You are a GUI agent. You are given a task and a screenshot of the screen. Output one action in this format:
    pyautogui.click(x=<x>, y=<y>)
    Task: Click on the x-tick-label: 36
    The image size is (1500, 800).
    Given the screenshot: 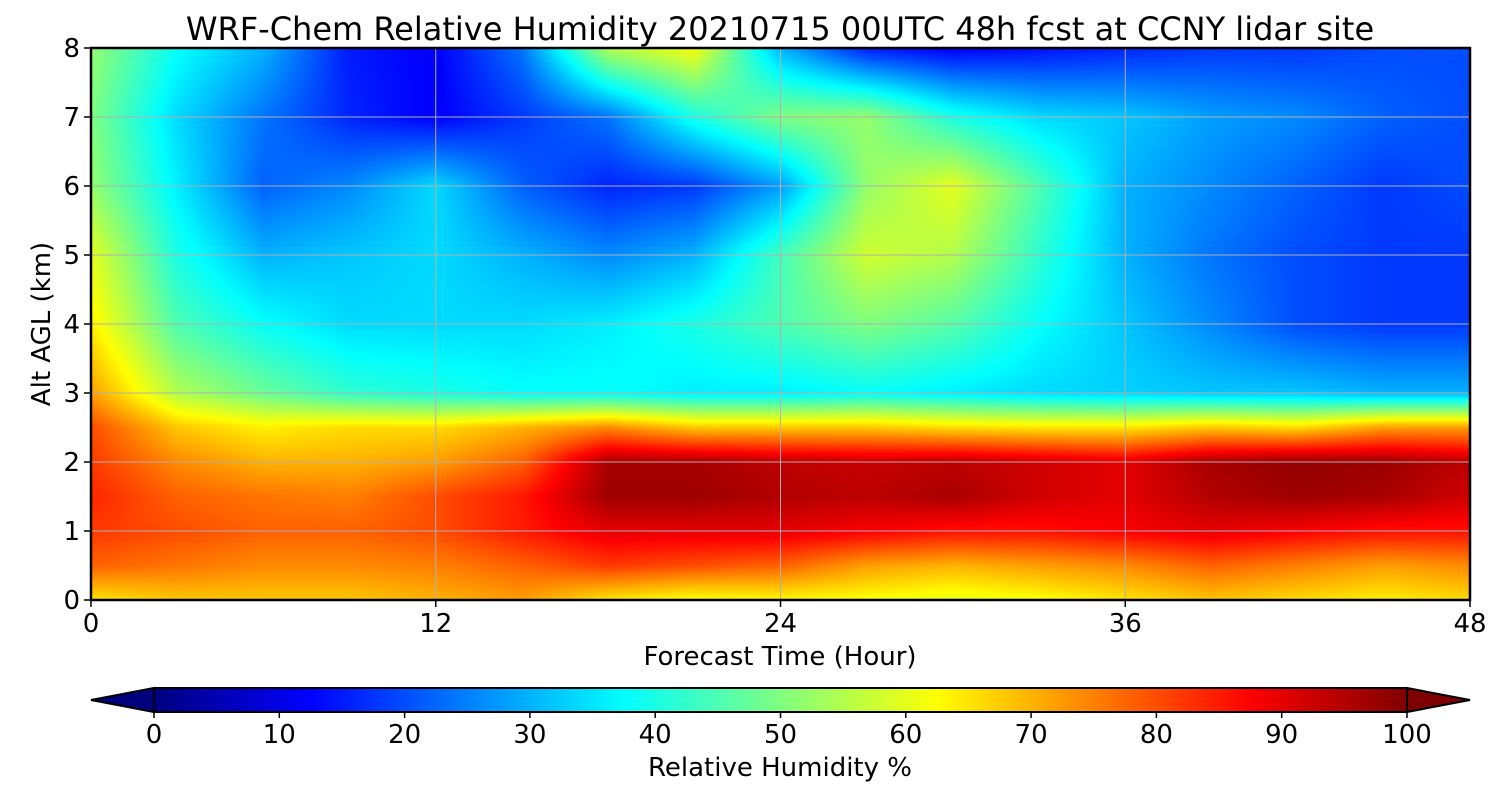 What is the action you would take?
    pyautogui.click(x=1125, y=624)
    